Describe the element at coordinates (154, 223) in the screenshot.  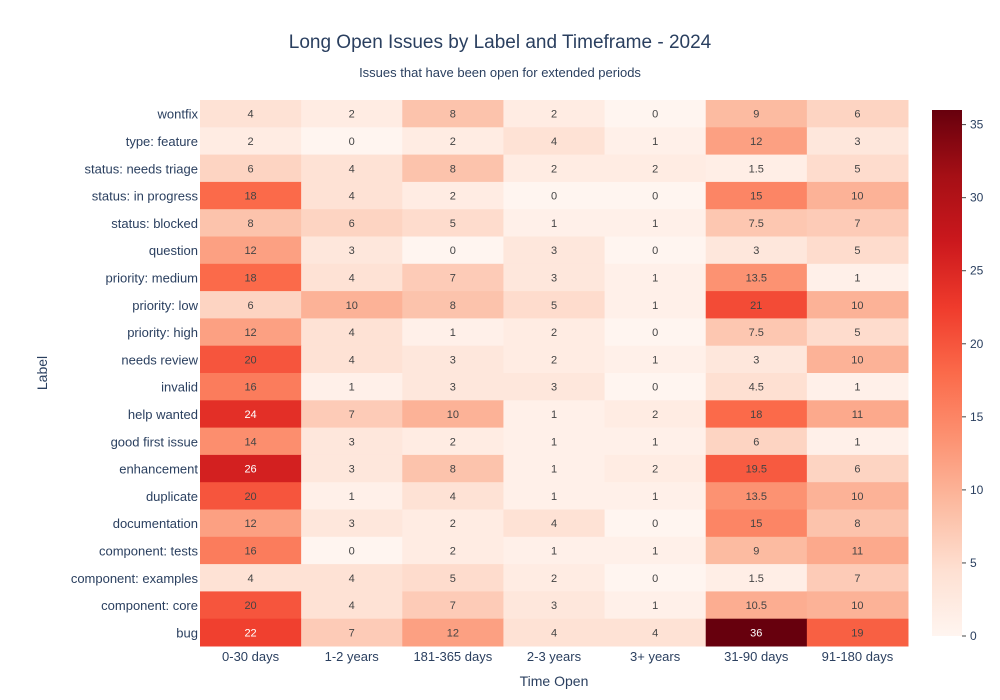
I see `y-tick-label: status: blocked` at that location.